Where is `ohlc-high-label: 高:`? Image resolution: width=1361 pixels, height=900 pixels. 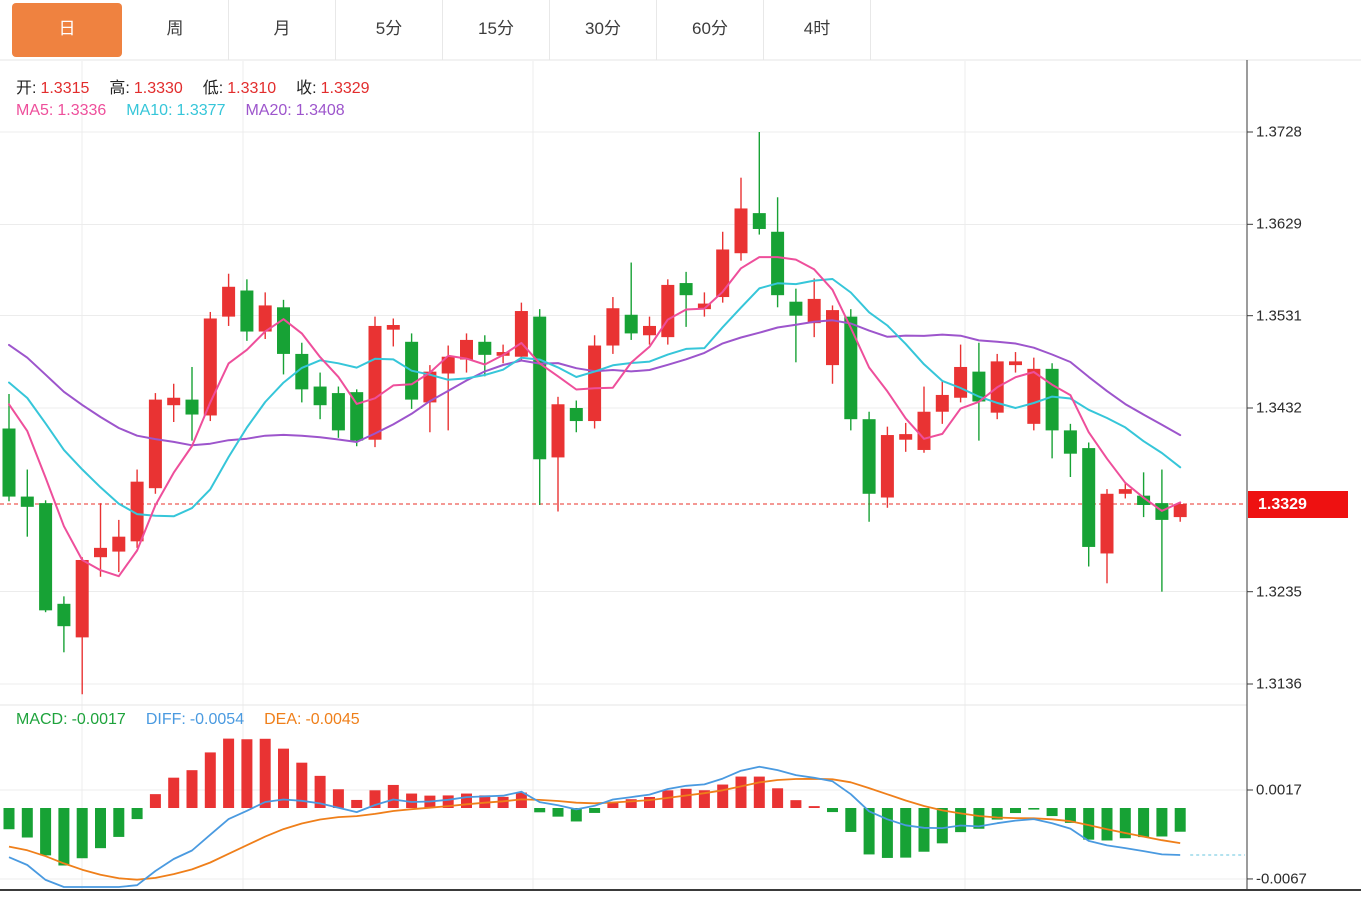
ohlc-high-label: 高: is located at coordinates (119, 88).